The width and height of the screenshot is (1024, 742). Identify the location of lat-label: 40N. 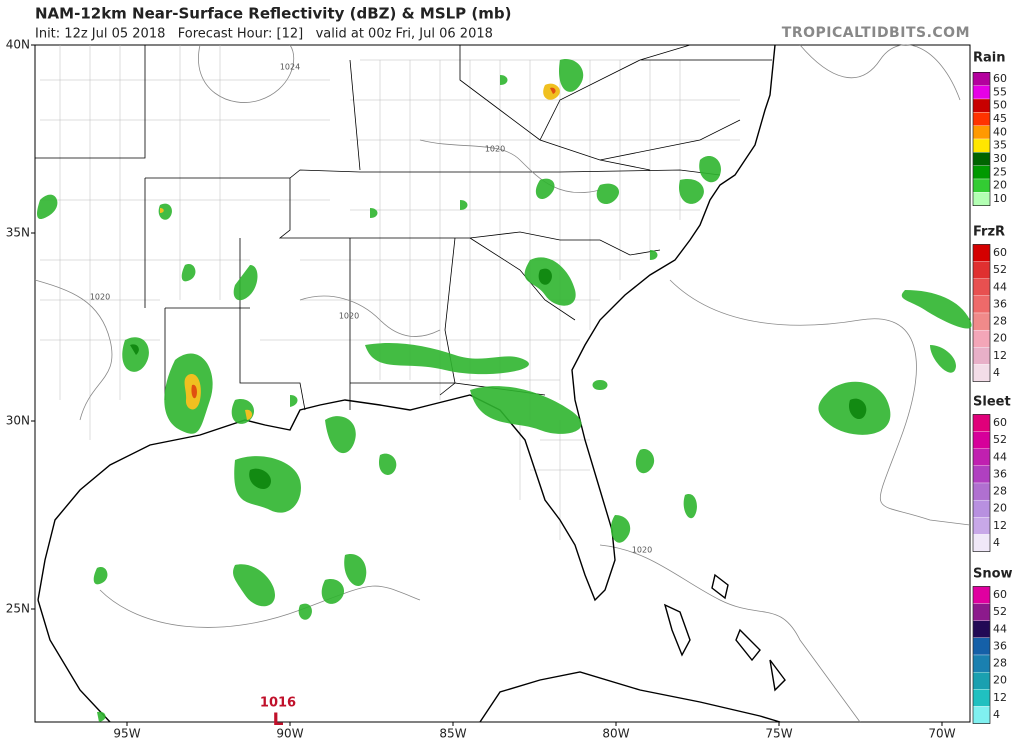
(18, 45).